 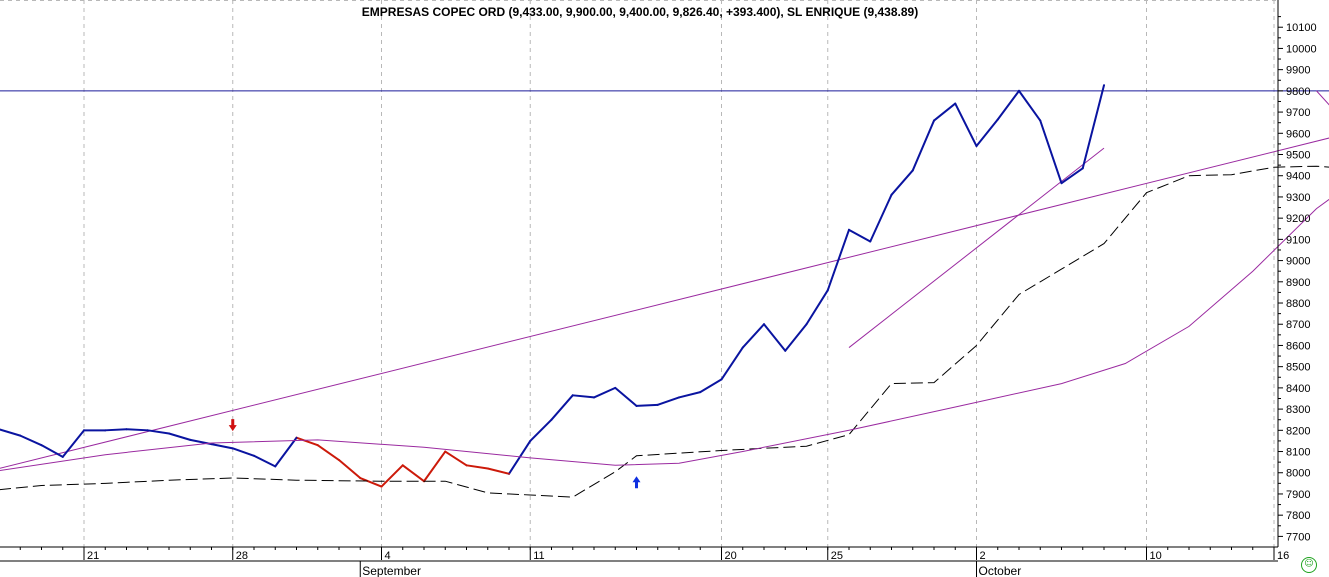 What do you see at coordinates (837, 556) in the screenshot?
I see `x-tick-label: 25` at bounding box center [837, 556].